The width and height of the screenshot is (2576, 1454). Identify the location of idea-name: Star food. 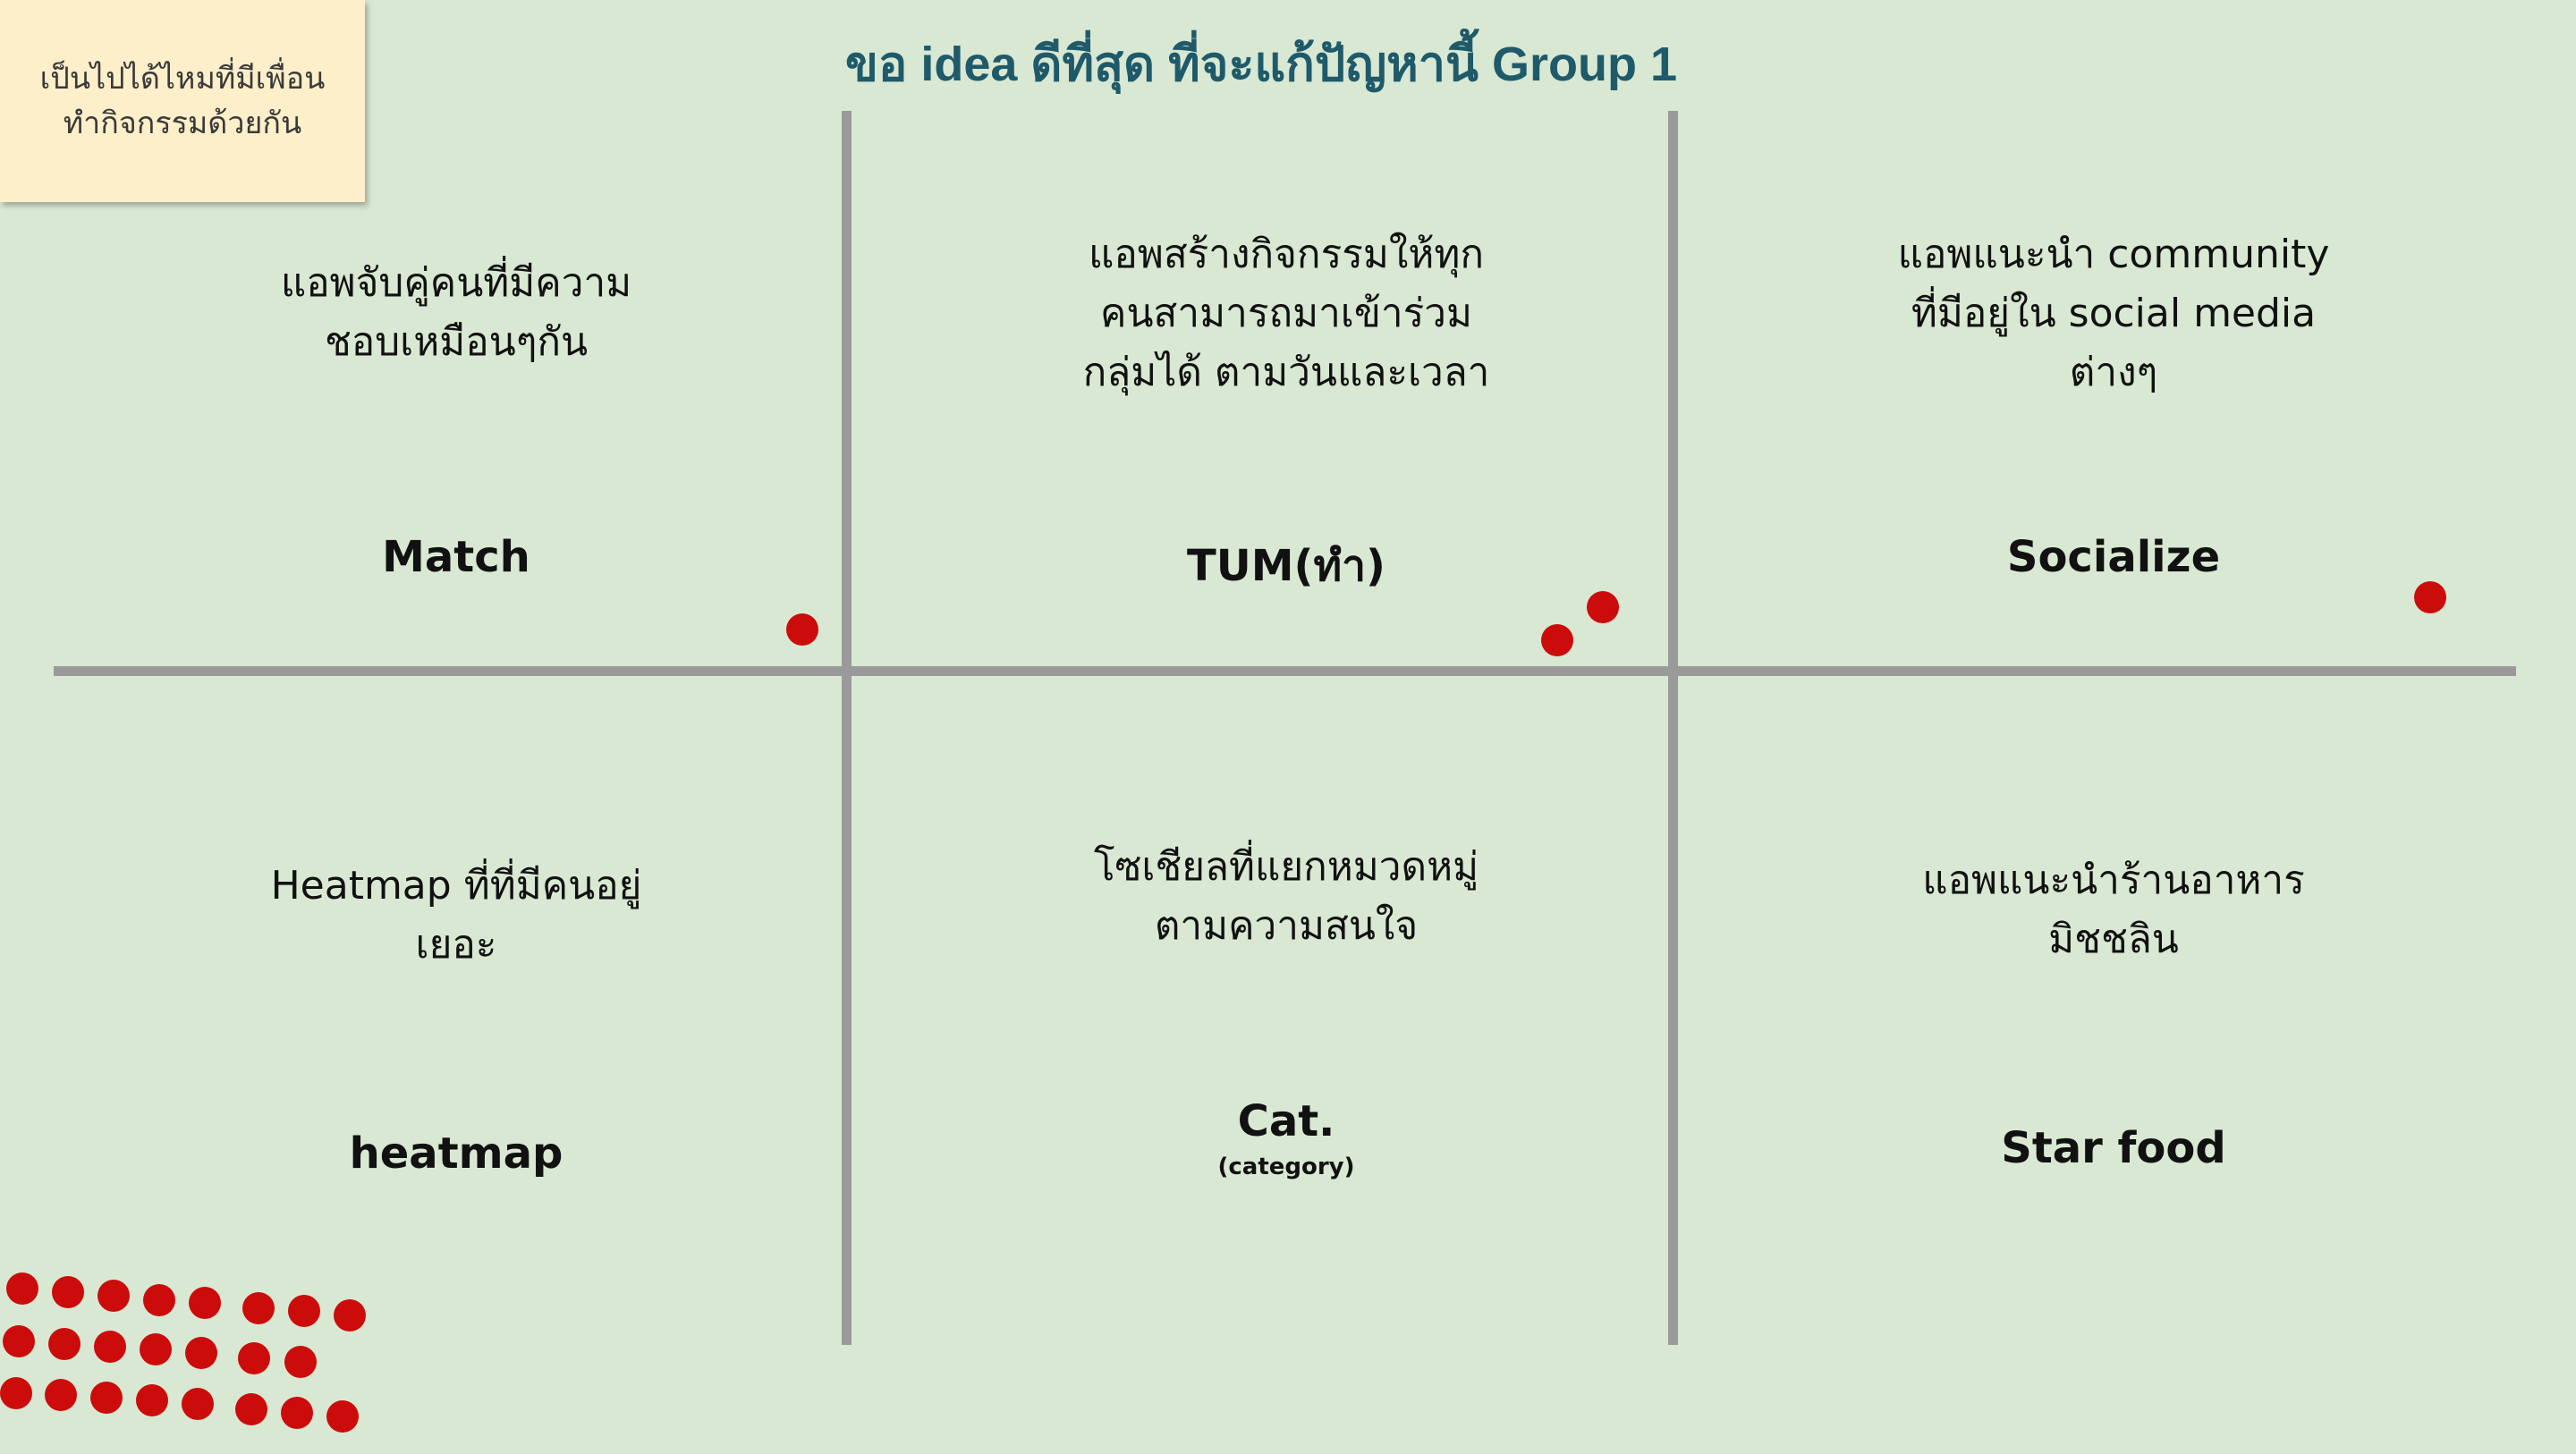
(2113, 1148).